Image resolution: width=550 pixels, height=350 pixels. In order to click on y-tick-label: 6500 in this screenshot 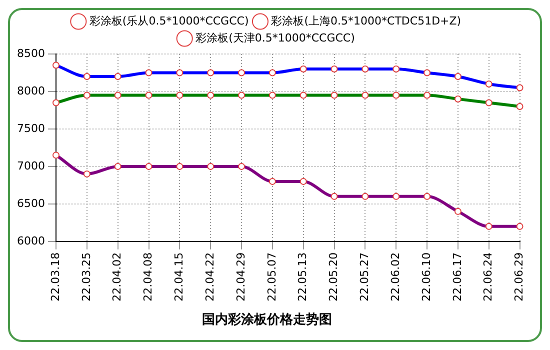, I will do `click(30, 203)`.